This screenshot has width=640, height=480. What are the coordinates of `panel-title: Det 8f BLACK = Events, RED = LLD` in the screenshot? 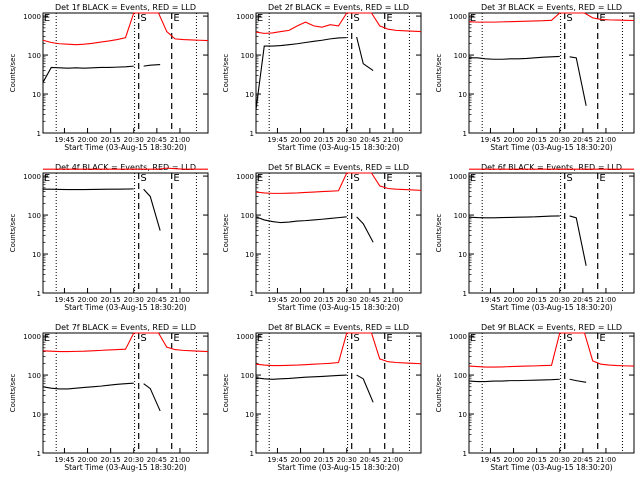 It's located at (338, 327).